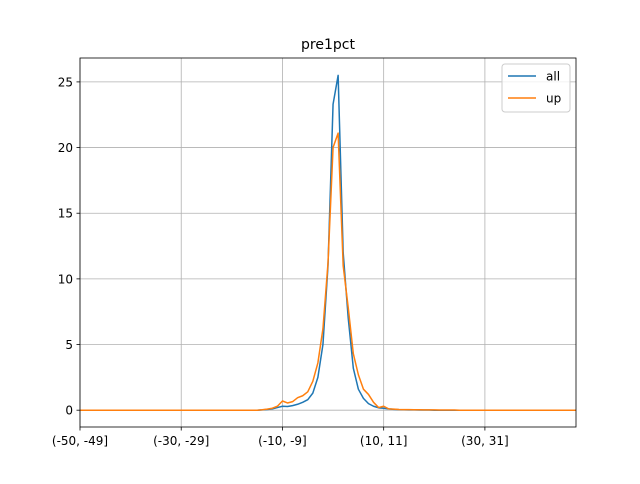 This screenshot has width=640, height=484. I want to click on legend-label-up: up, so click(553, 99).